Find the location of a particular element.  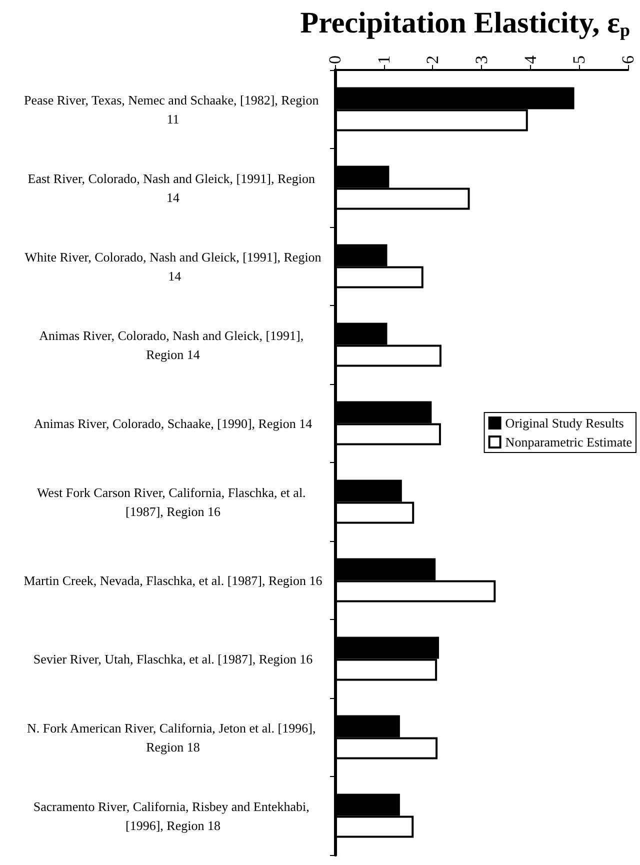

y-tick-label: Martin Creek, Nevada, Flaschka, et al. [1987], Region 16 is located at coordinates (173, 580).